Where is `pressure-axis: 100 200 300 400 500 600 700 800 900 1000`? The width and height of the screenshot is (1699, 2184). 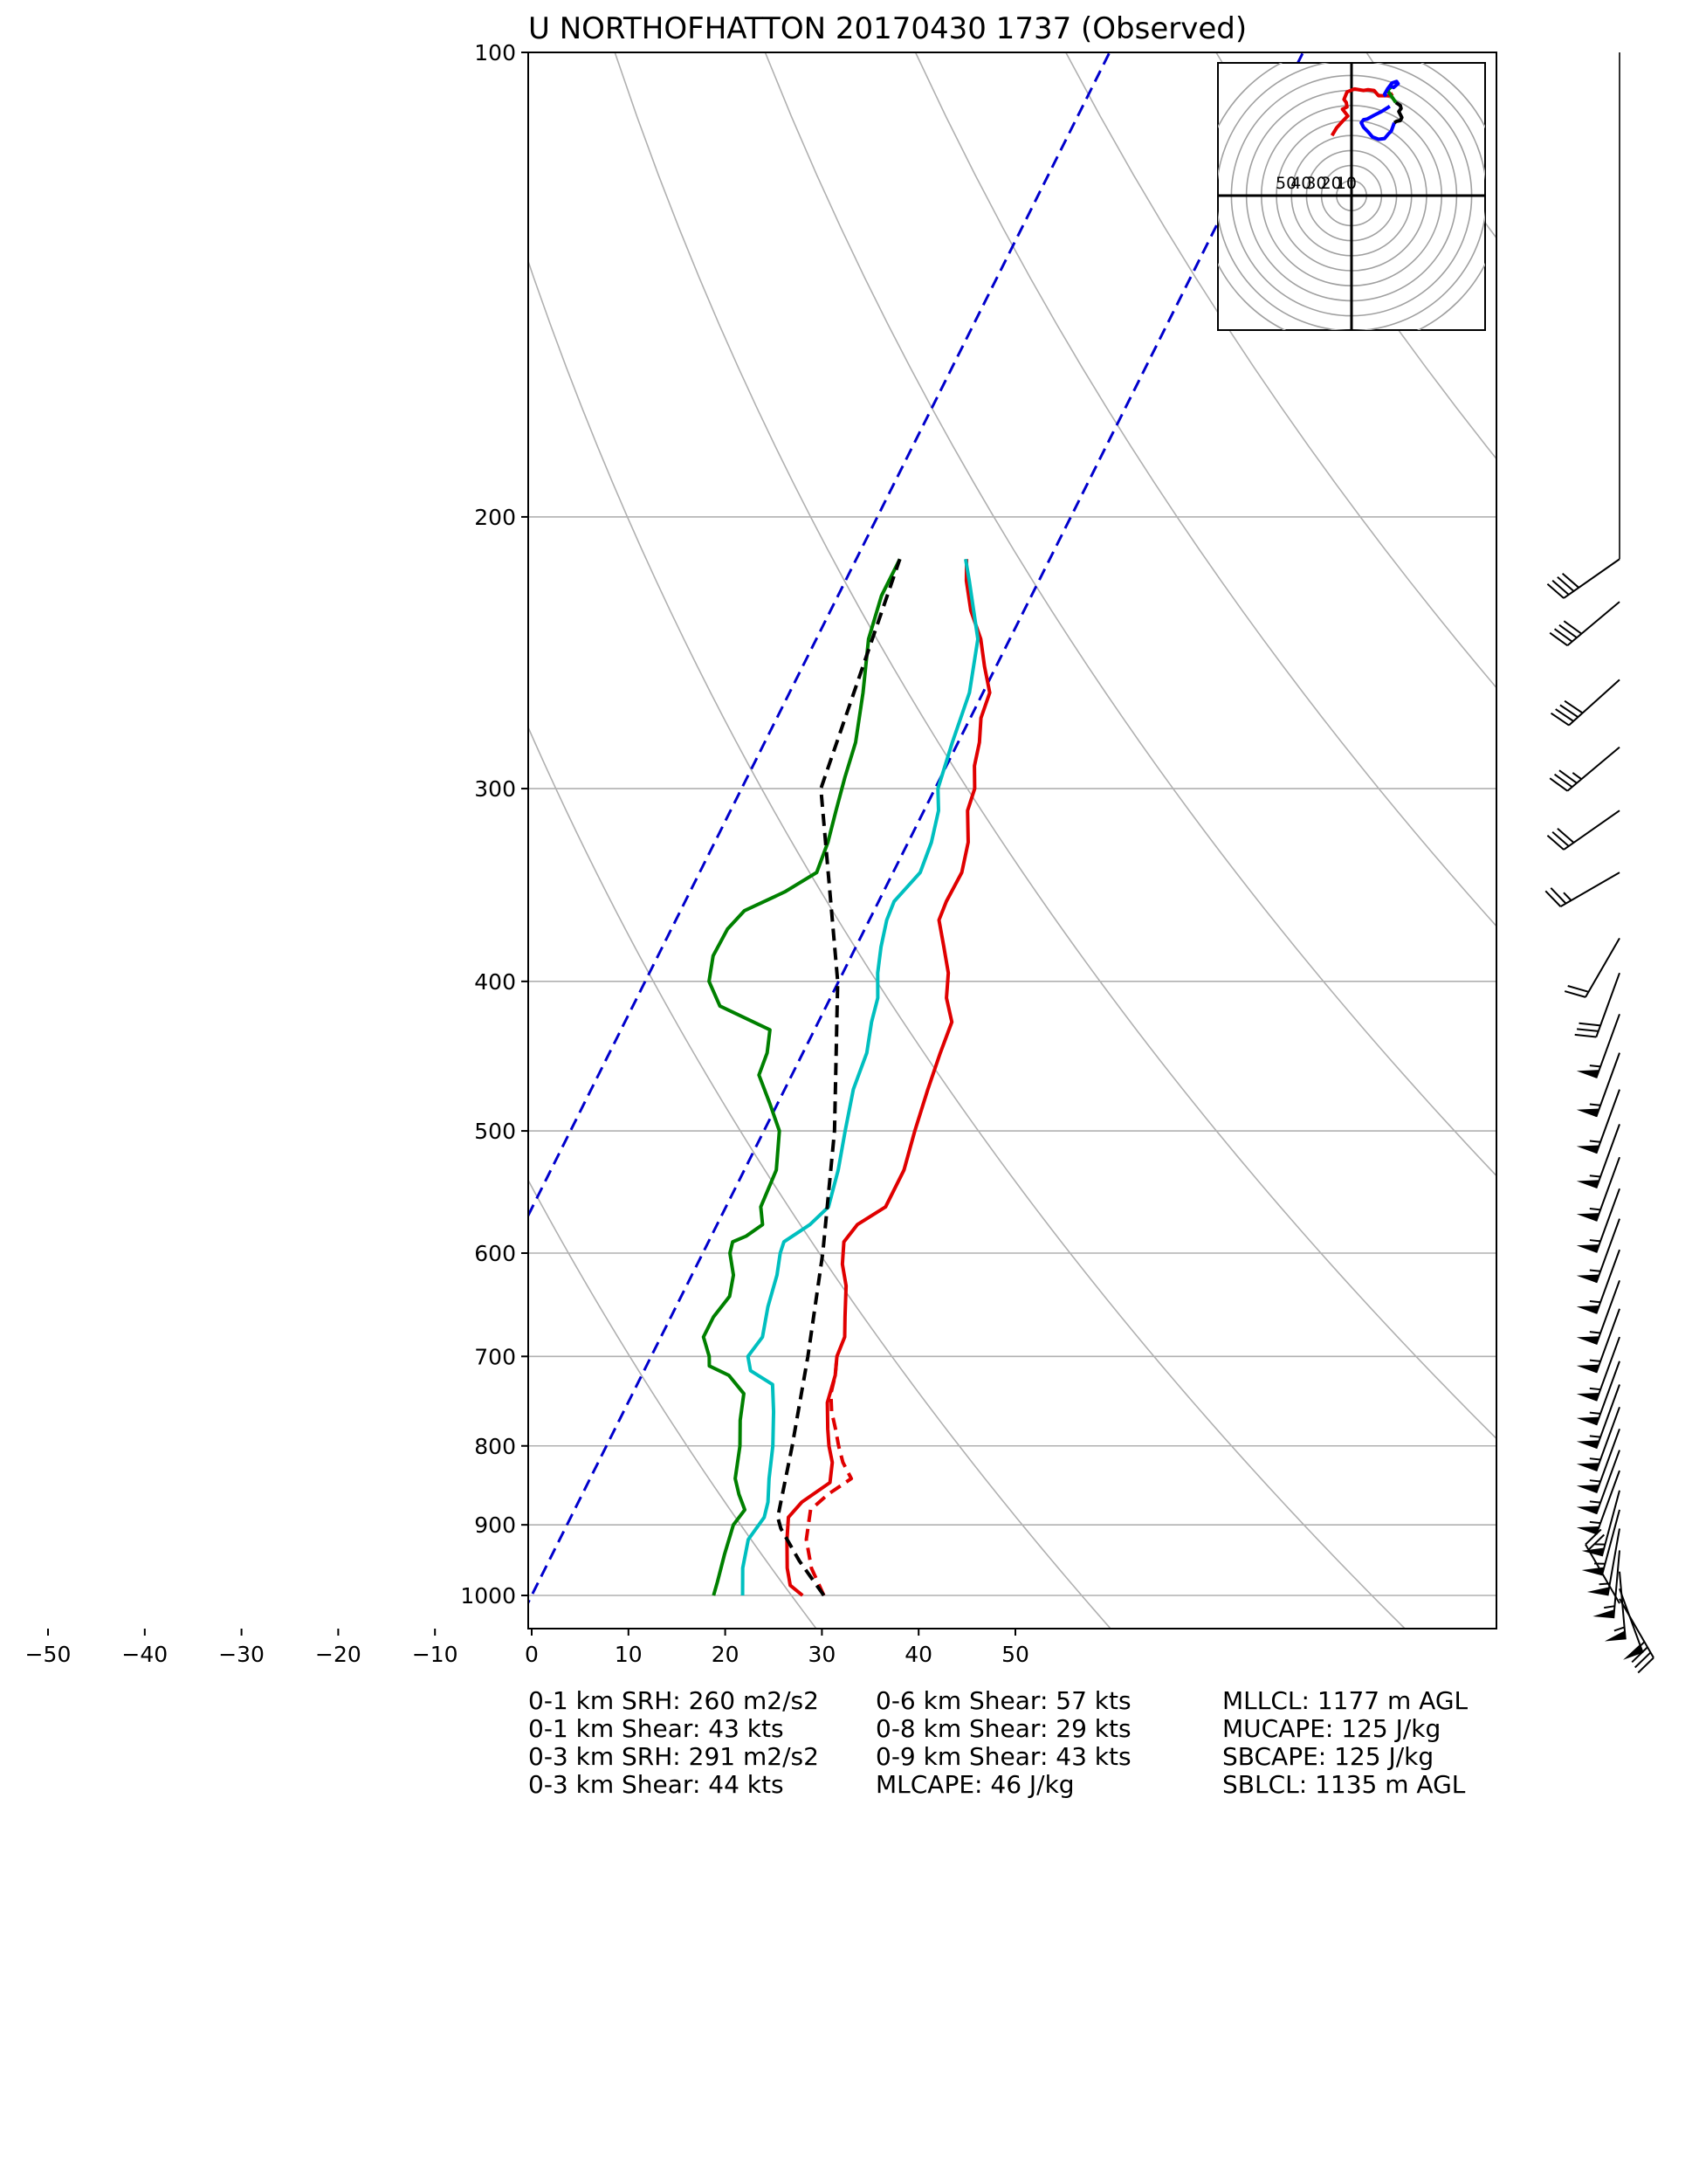
pressure-axis: 100 200 300 400 500 600 700 800 900 1000 is located at coordinates (494, 824).